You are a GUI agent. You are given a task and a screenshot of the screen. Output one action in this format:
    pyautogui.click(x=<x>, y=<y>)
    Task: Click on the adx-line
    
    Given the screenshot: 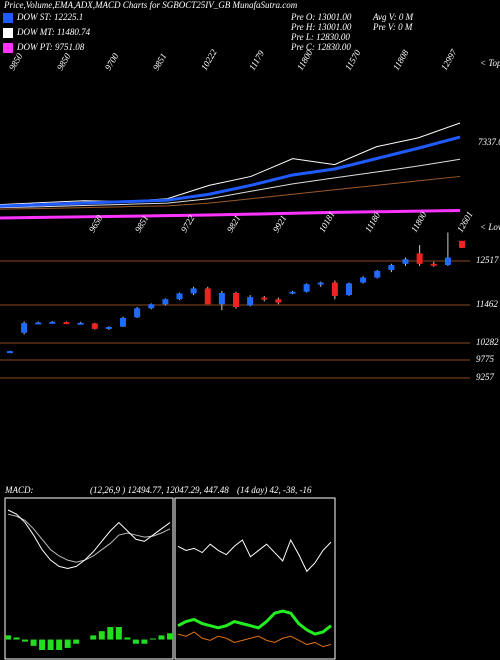 What is the action you would take?
    pyautogui.click(x=254, y=622)
    